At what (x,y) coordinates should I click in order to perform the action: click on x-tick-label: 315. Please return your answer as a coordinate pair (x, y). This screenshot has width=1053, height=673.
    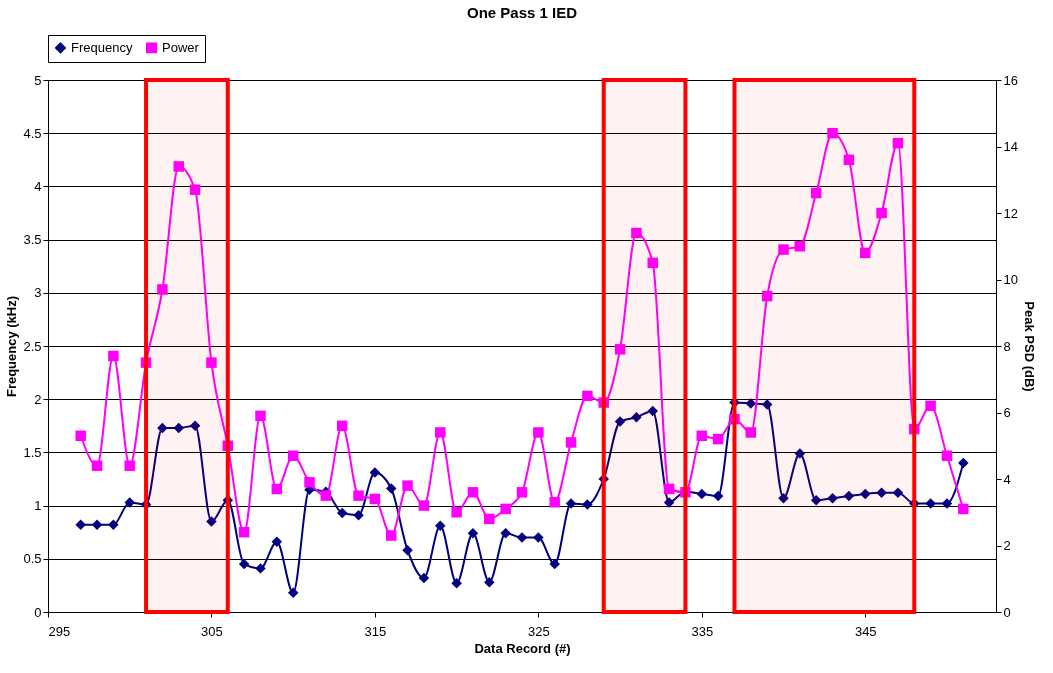
    Looking at the image, I should click on (375, 631).